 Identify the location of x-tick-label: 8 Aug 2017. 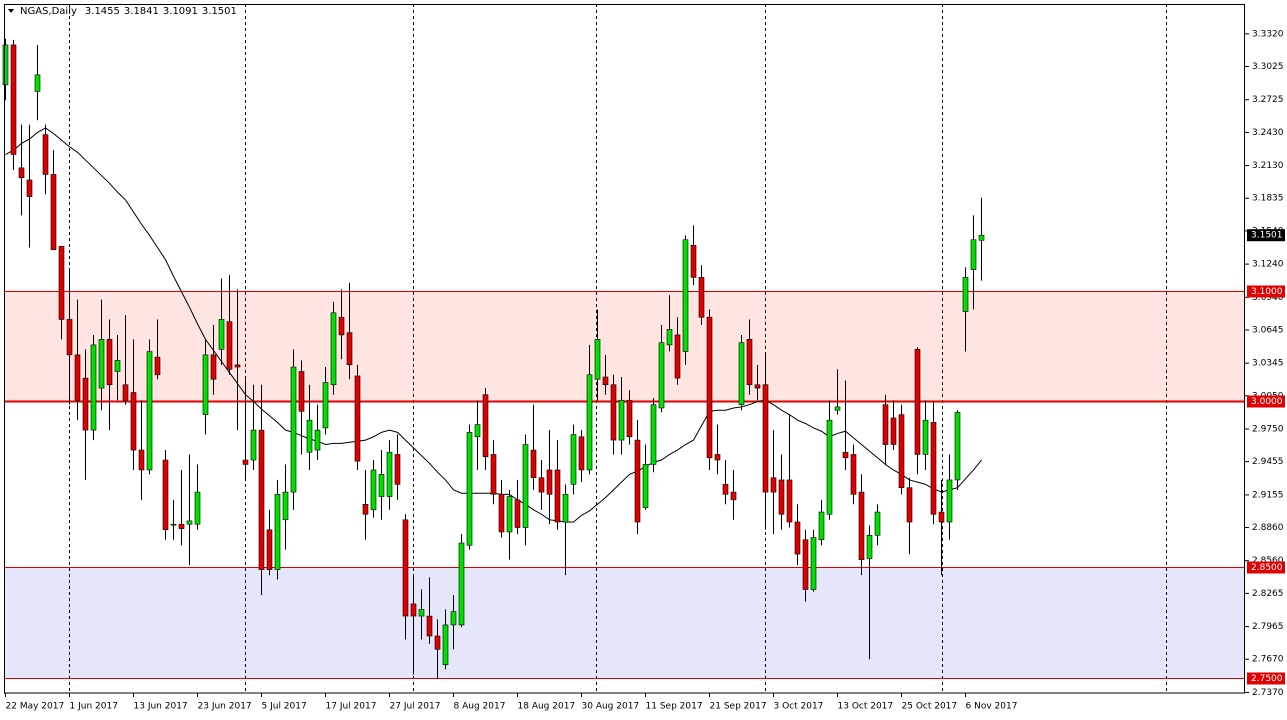
(480, 707).